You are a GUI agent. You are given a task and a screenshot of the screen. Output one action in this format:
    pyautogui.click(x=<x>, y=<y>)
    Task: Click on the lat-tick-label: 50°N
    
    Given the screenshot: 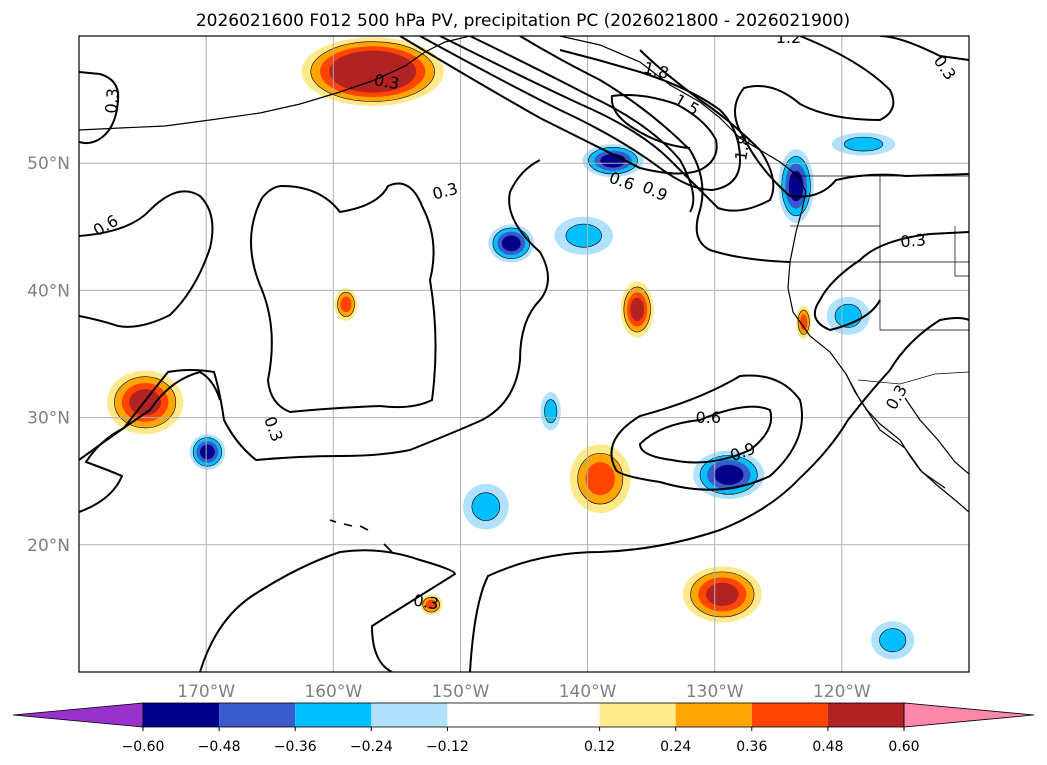 What is the action you would take?
    pyautogui.click(x=48, y=164)
    